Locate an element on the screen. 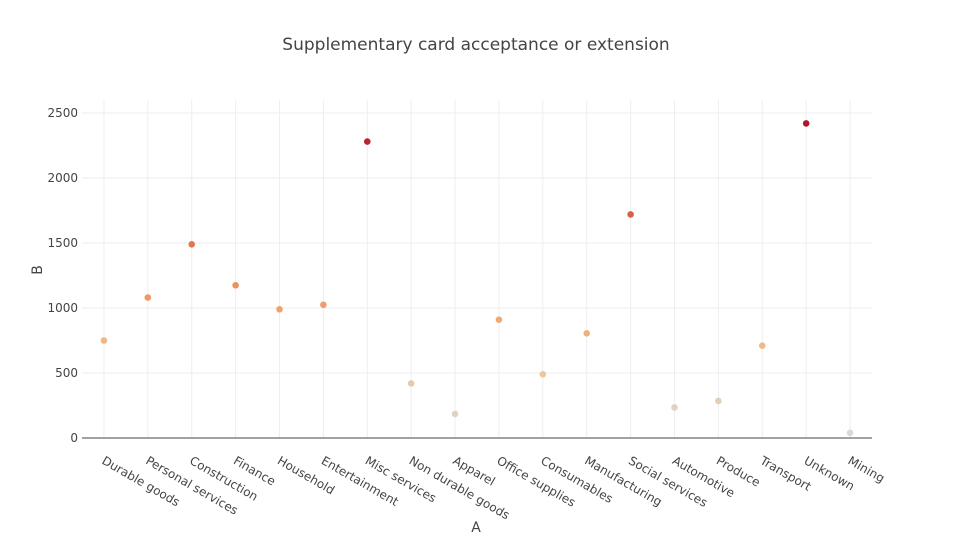 The image size is (953, 535). y-tick-label: 1000 is located at coordinates (62, 308).